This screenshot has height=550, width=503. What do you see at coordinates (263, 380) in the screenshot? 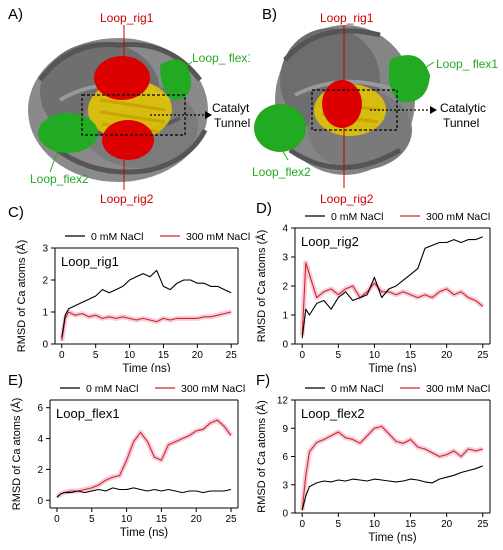
I see `panel-label-f: F)` at bounding box center [263, 380].